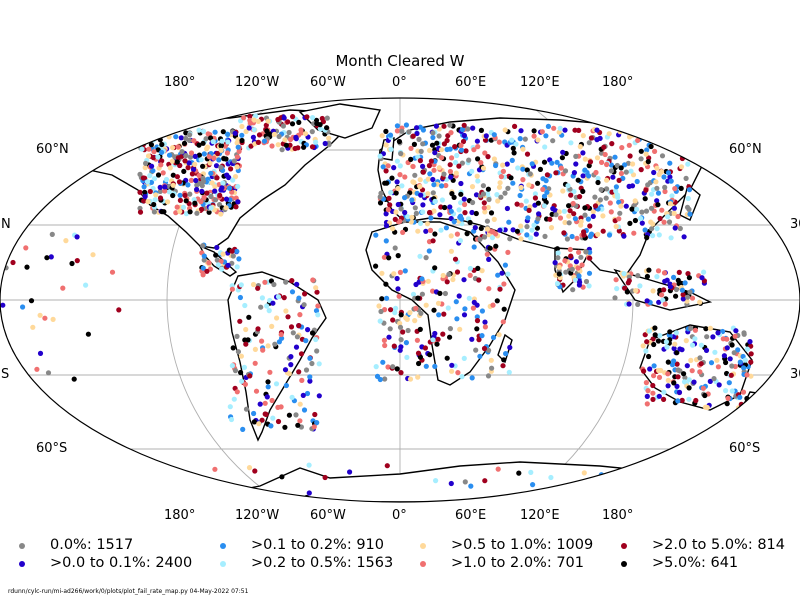 This screenshot has width=800, height=604. I want to click on lon-label-top-120w: 120°W, so click(257, 82).